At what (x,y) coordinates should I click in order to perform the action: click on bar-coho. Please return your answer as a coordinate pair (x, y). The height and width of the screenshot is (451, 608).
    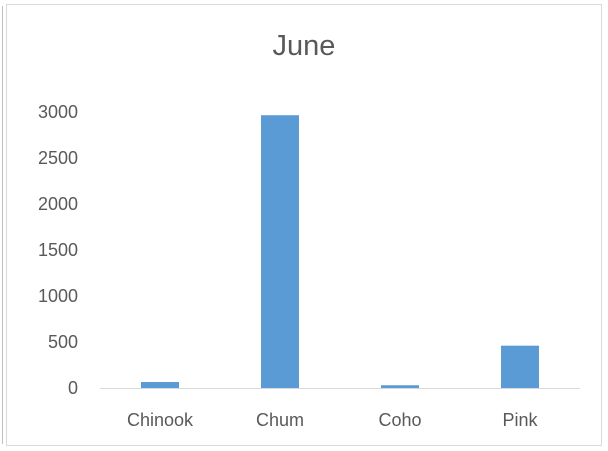
    Looking at the image, I should click on (400, 386).